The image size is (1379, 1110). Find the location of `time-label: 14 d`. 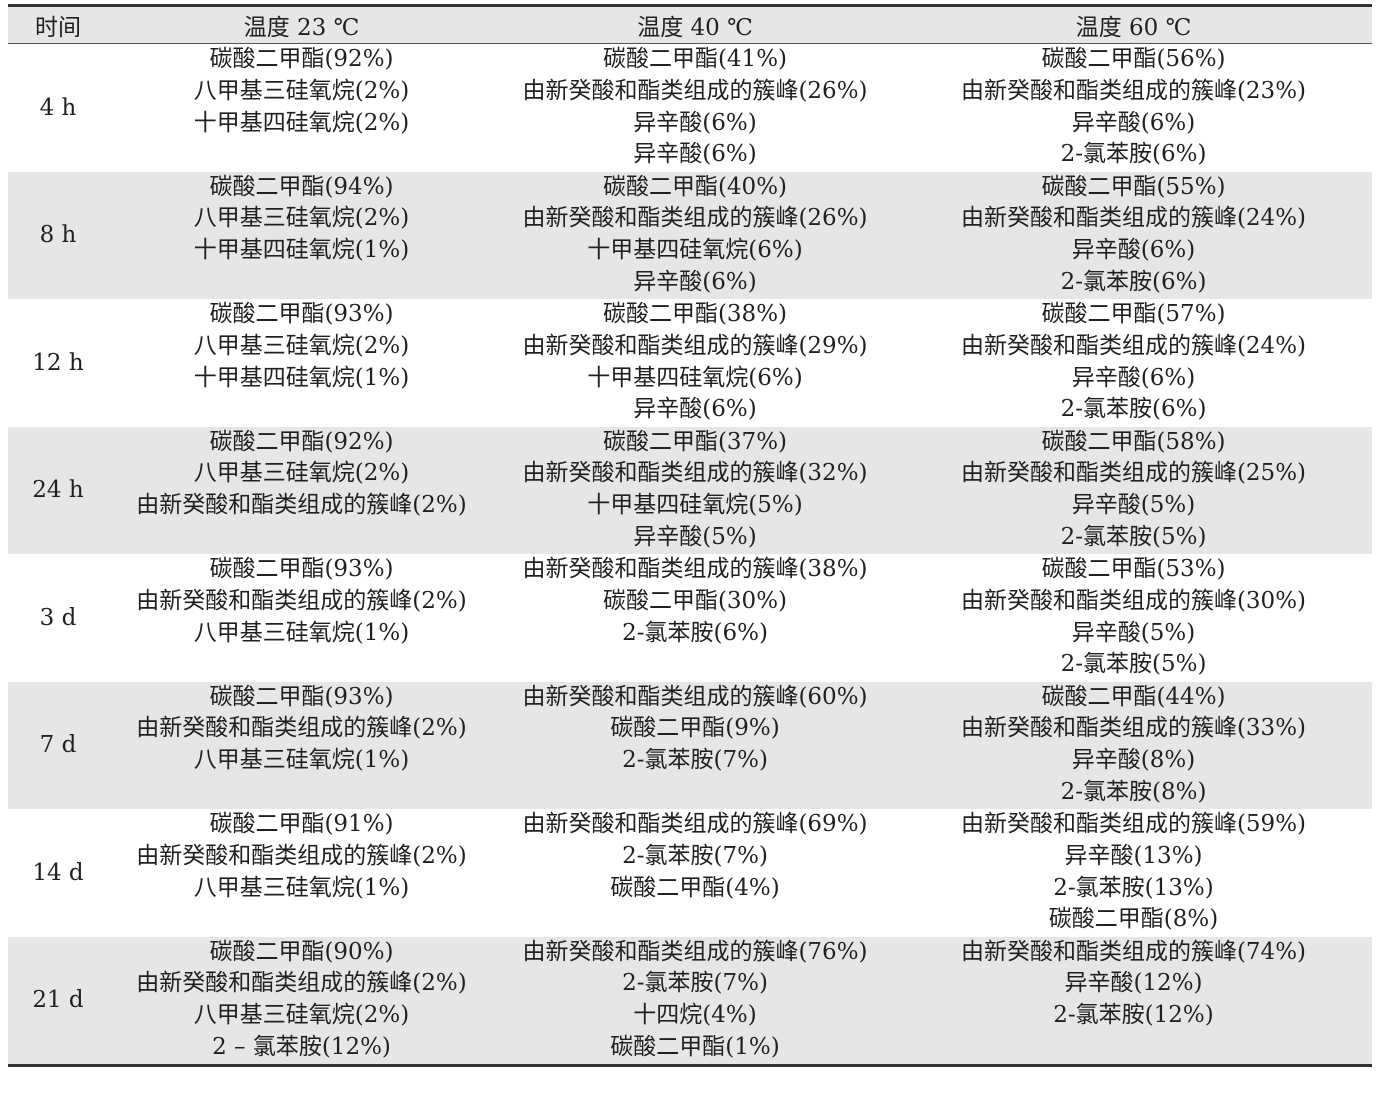

time-label: 14 d is located at coordinates (58, 872).